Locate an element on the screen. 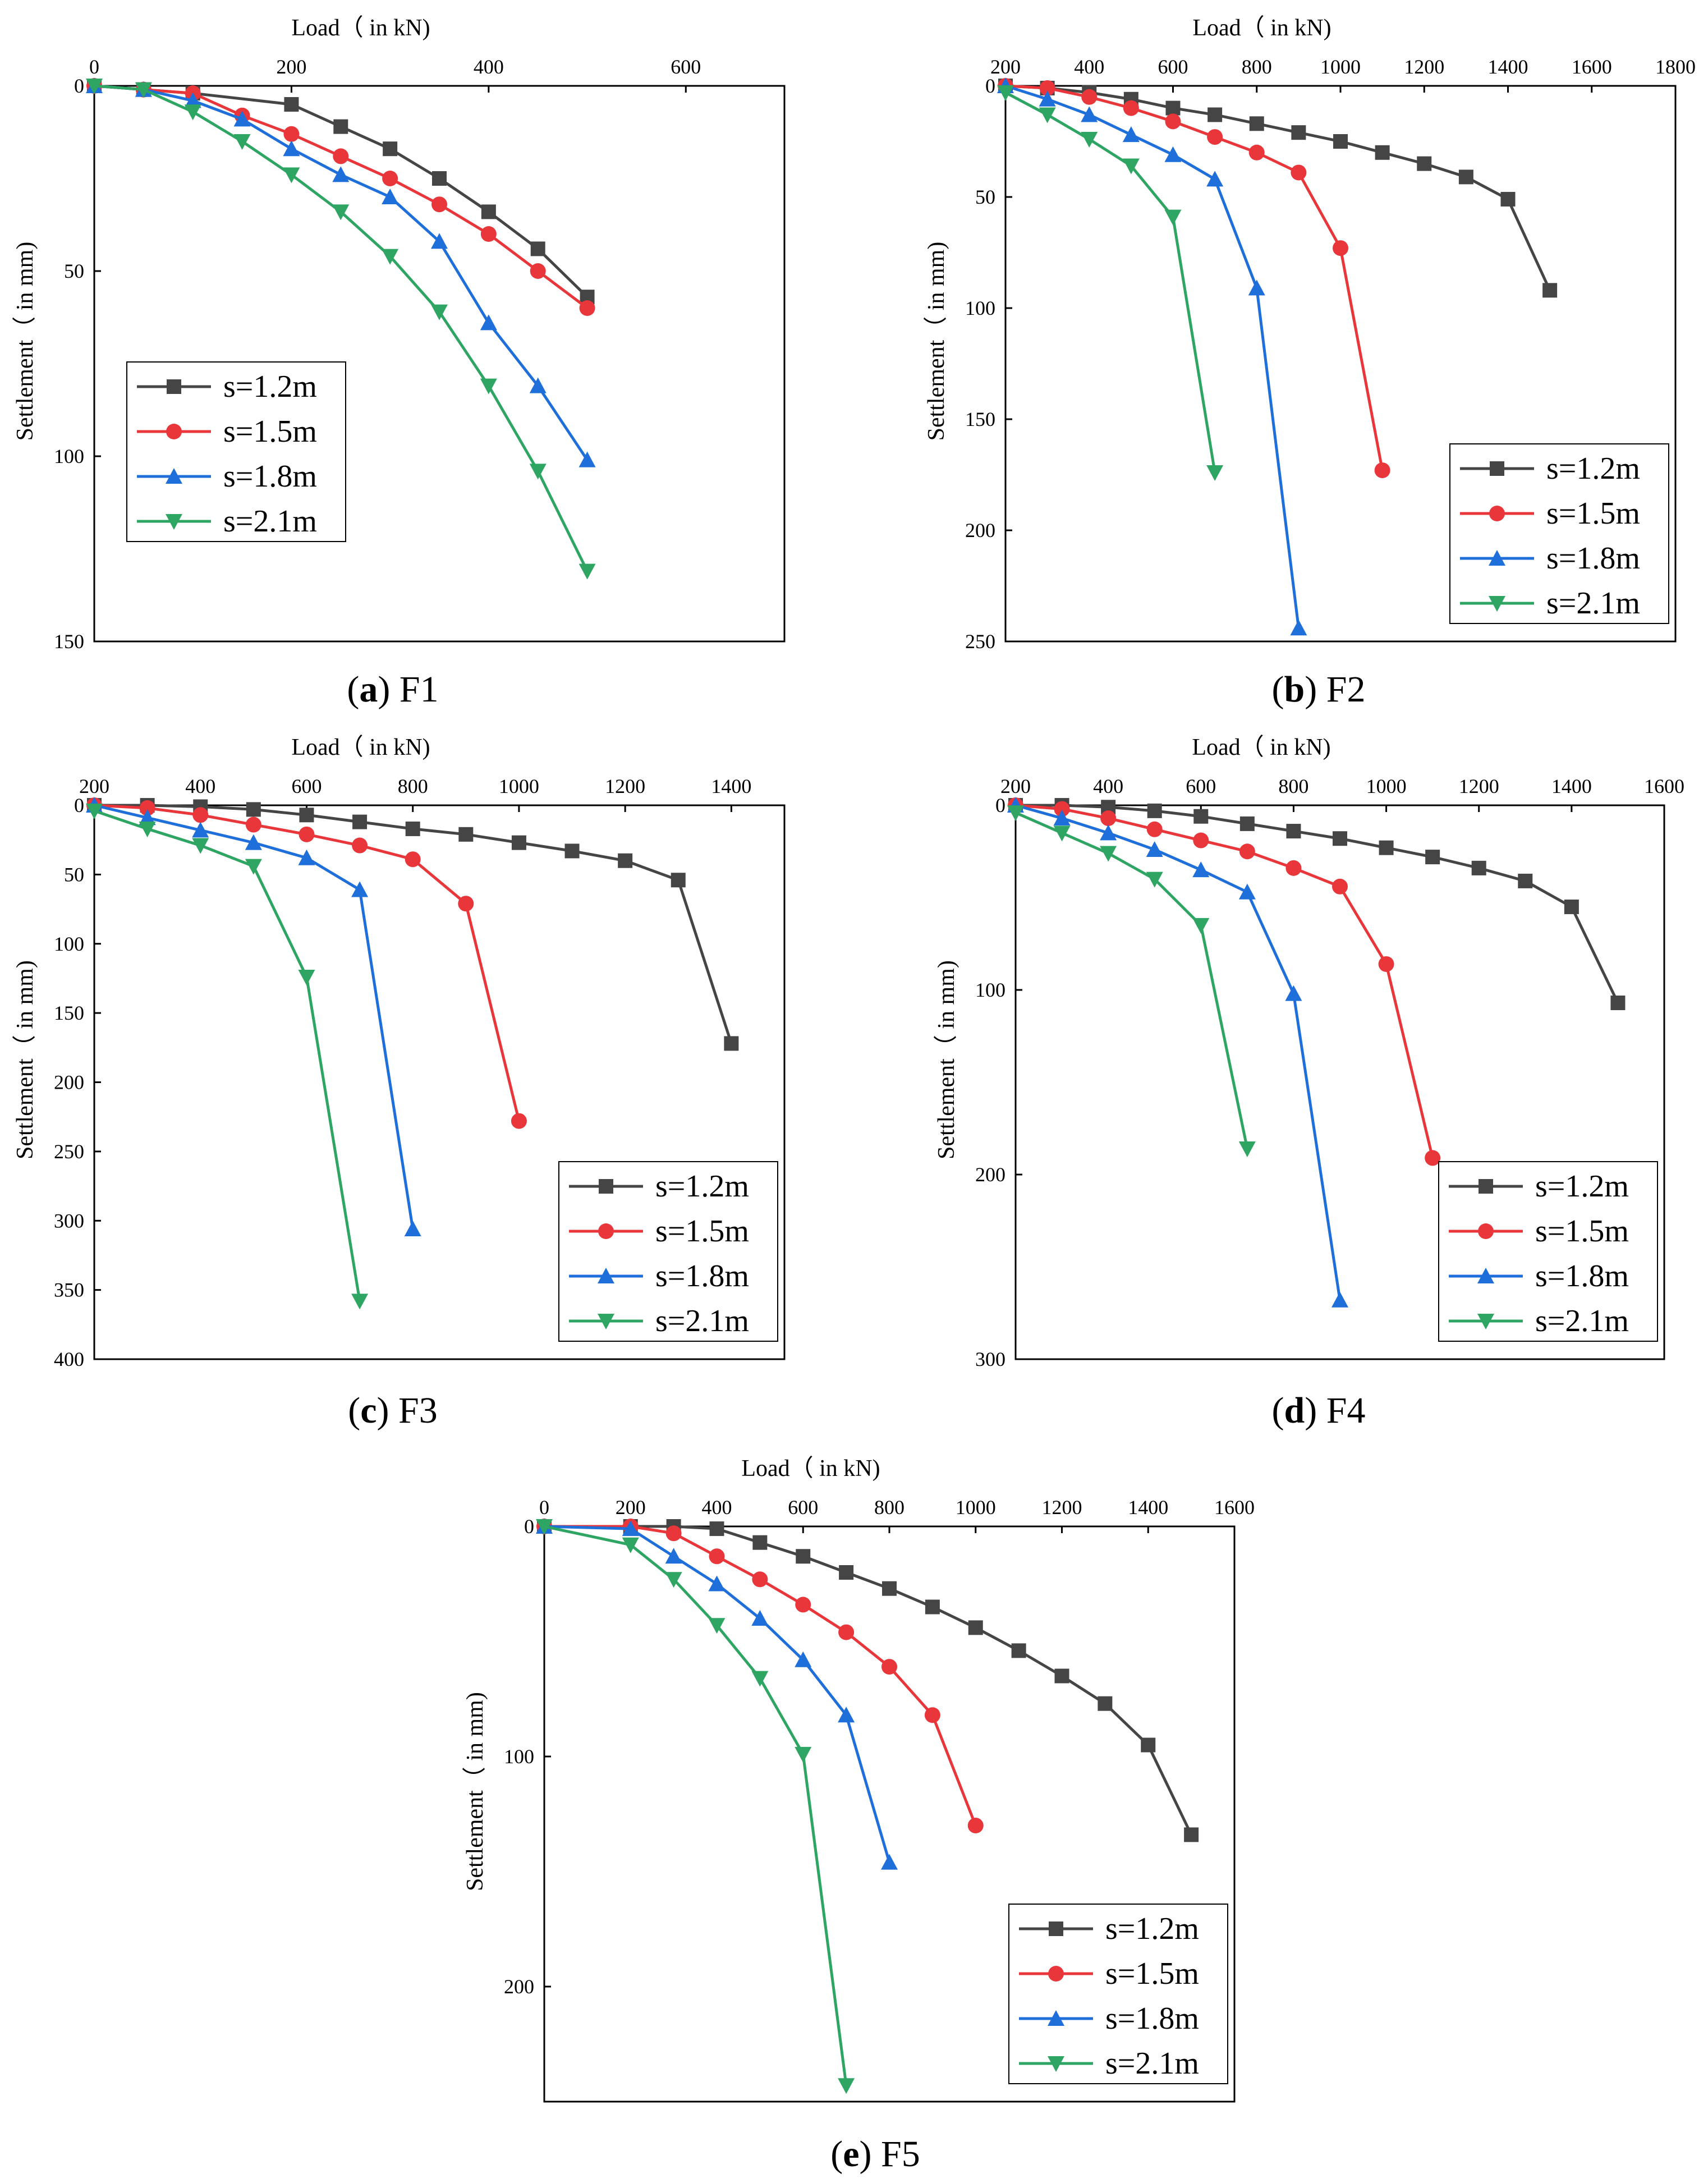 The height and width of the screenshot is (2183, 1708). legend-label: s=1.2m is located at coordinates (270, 386).